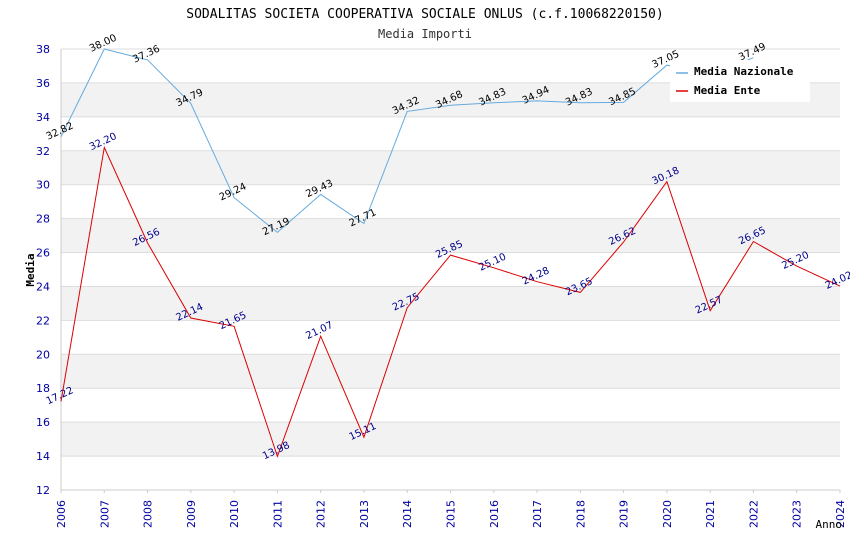  What do you see at coordinates (43, 354) in the screenshot?
I see `y-tick-label: 20` at bounding box center [43, 354].